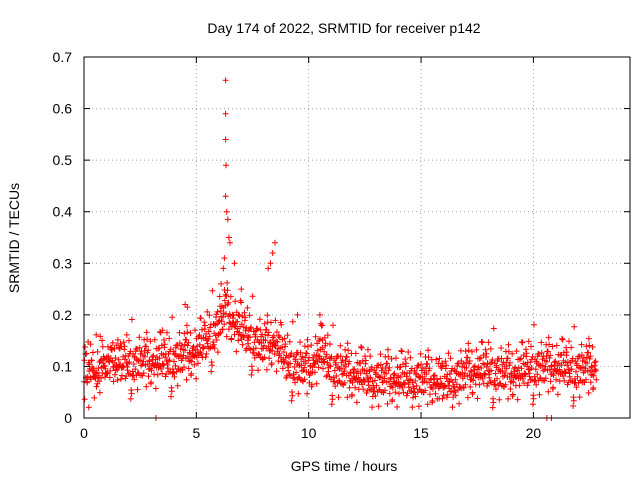 The height and width of the screenshot is (480, 640). What do you see at coordinates (63, 263) in the screenshot?
I see `y-tick-label: 0.3` at bounding box center [63, 263].